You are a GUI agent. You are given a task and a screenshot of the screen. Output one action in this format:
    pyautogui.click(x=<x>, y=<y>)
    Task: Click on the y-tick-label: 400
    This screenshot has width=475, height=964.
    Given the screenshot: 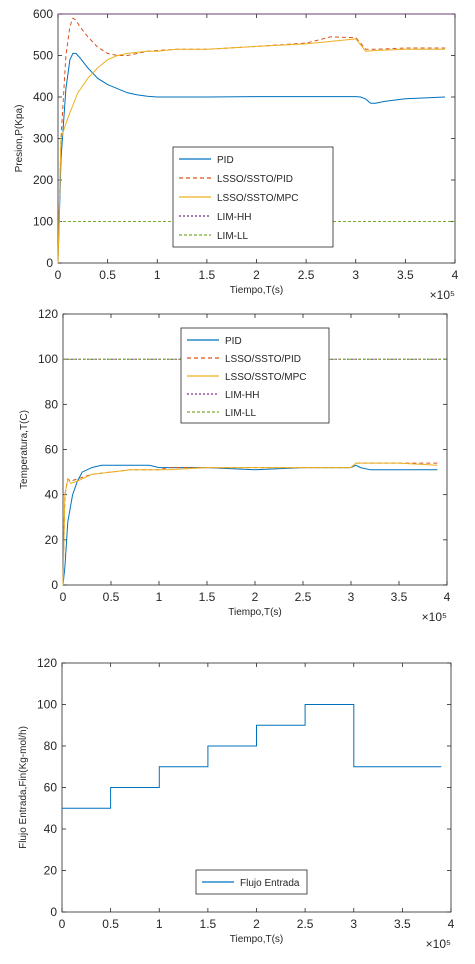 What is the action you would take?
    pyautogui.click(x=43, y=97)
    